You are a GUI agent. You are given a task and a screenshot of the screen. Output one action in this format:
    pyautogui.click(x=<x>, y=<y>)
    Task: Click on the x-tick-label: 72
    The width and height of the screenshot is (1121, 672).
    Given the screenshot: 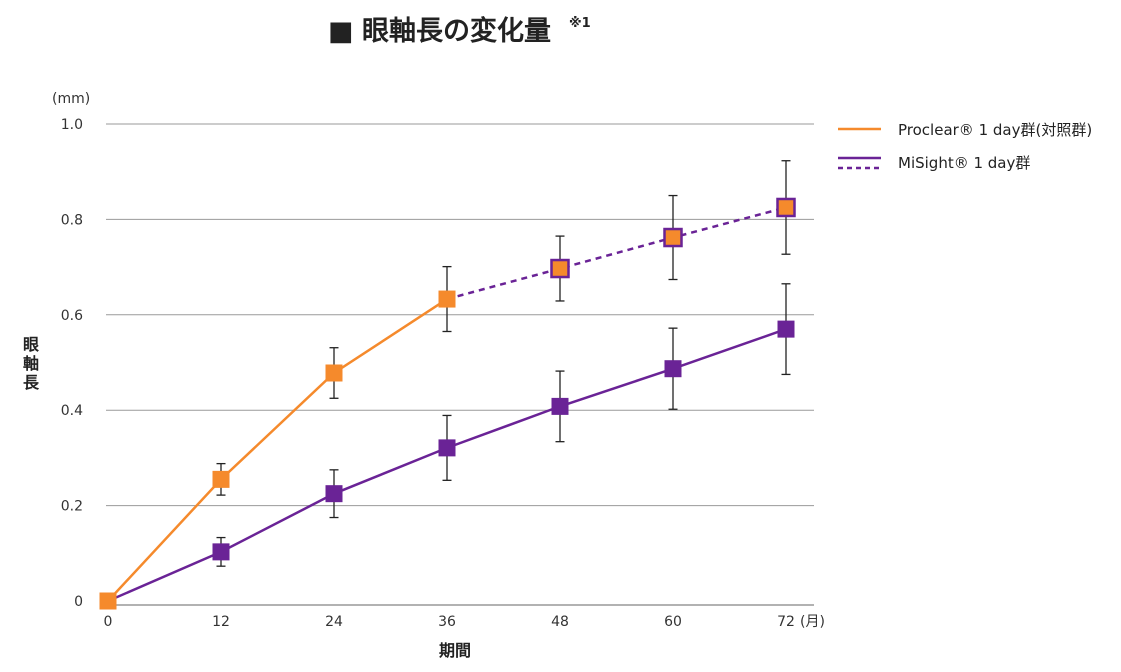 What is the action you would take?
    pyautogui.click(x=786, y=622)
    